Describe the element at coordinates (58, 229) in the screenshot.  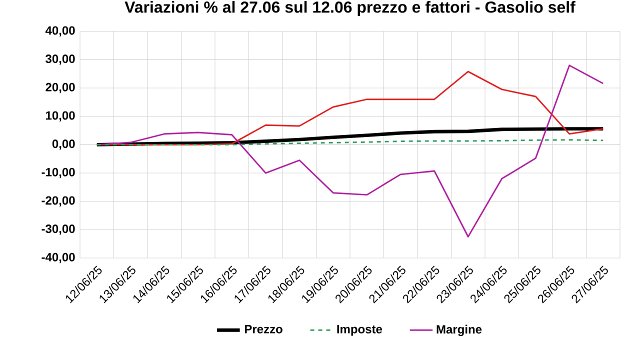
I see `y-tick-label: -30,00` at that location.